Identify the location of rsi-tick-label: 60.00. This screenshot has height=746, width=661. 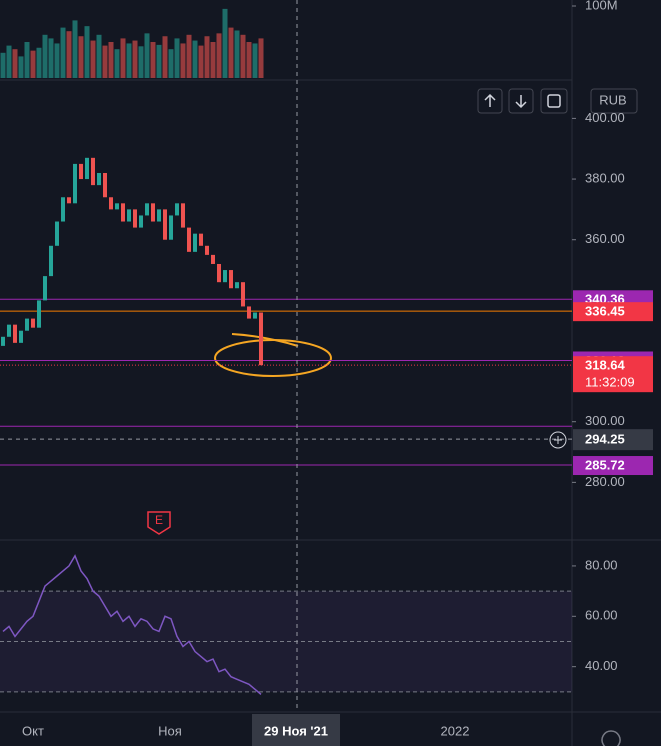
(601, 615).